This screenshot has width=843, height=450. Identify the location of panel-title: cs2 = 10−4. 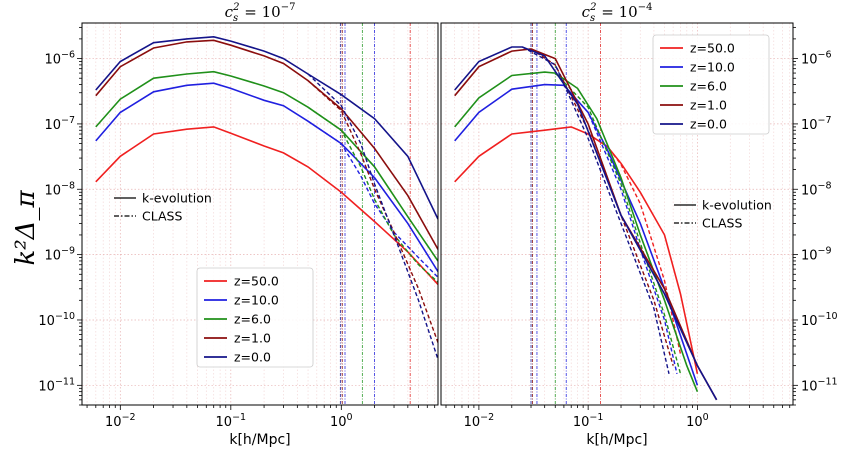
(617, 13).